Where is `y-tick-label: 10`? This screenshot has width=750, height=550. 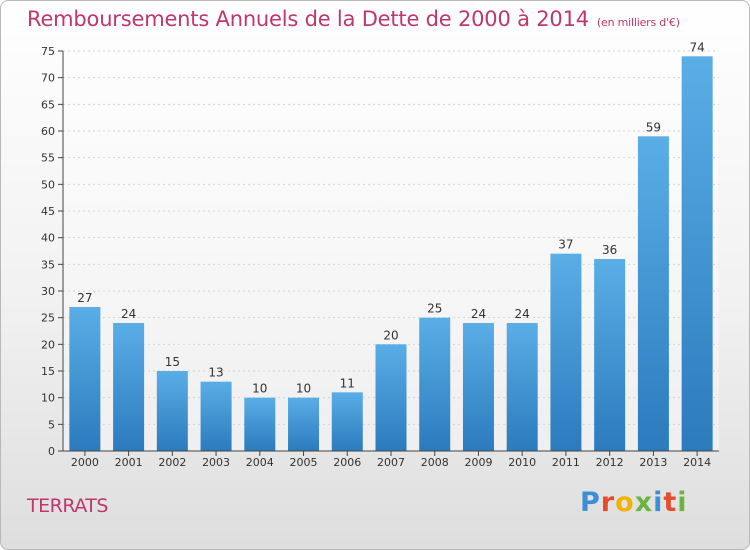
y-tick-label: 10 is located at coordinates (48, 398).